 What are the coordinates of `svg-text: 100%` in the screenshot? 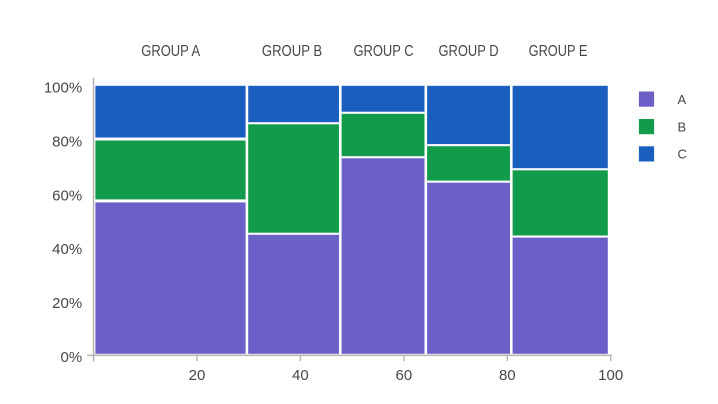 It's located at (63, 88).